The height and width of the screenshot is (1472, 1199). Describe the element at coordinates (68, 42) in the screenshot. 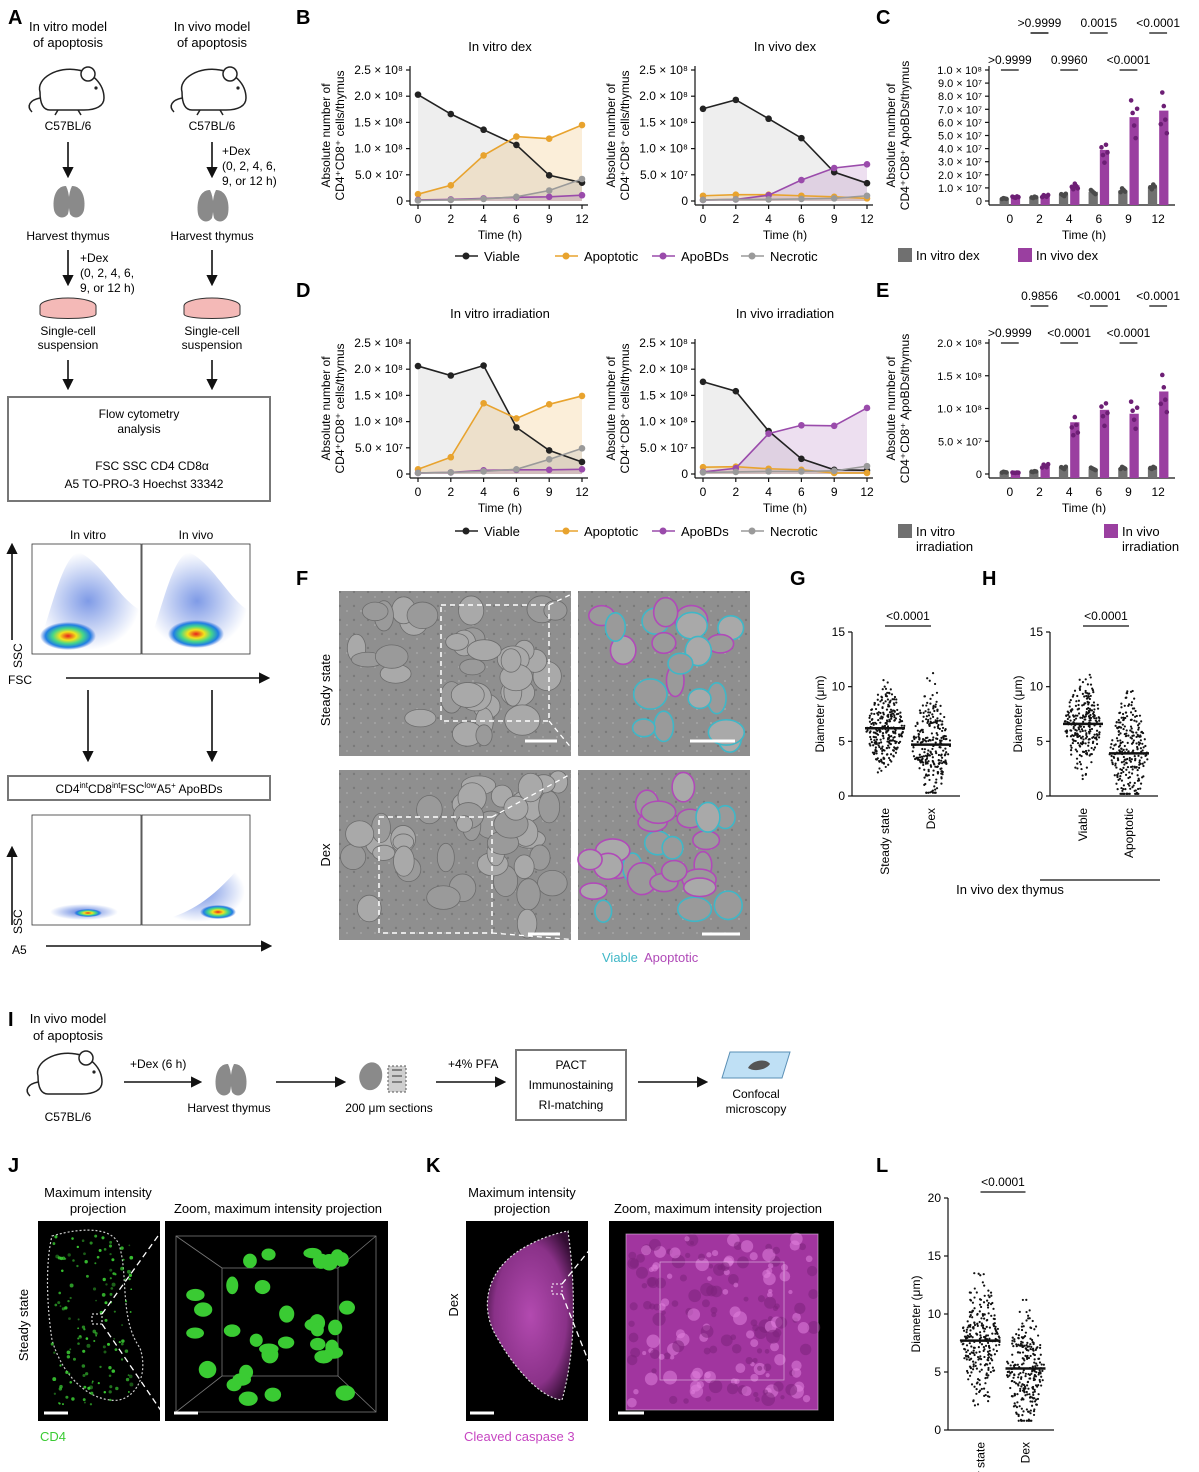

I see `invitro-title-line2: of apoptosis` at that location.